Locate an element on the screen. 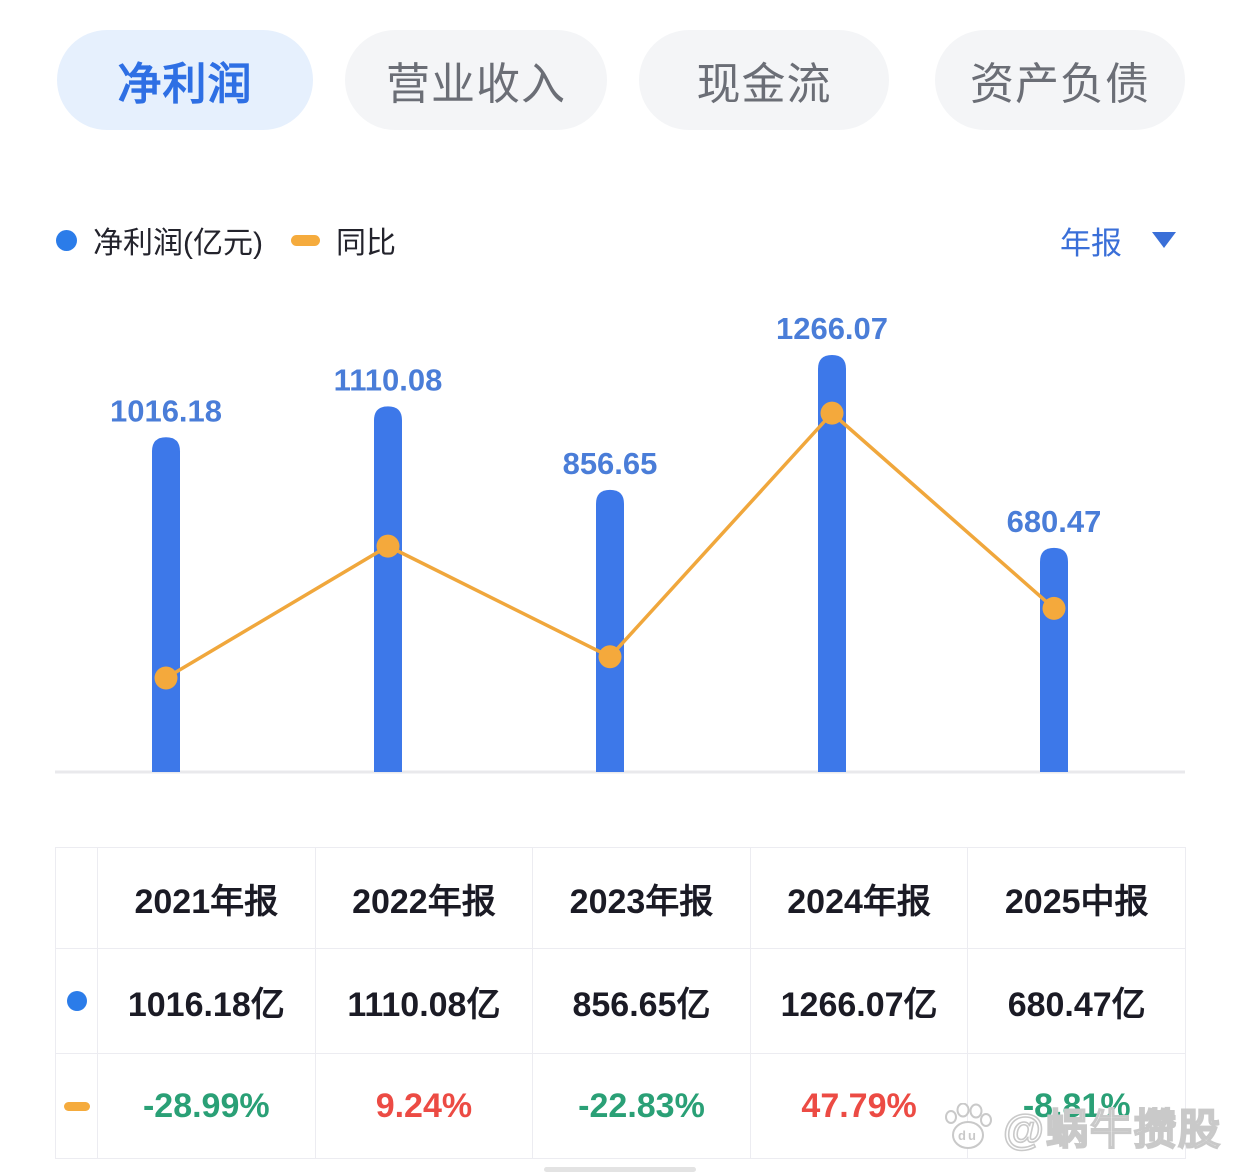  period-selector: 年报 is located at coordinates (1118, 240).